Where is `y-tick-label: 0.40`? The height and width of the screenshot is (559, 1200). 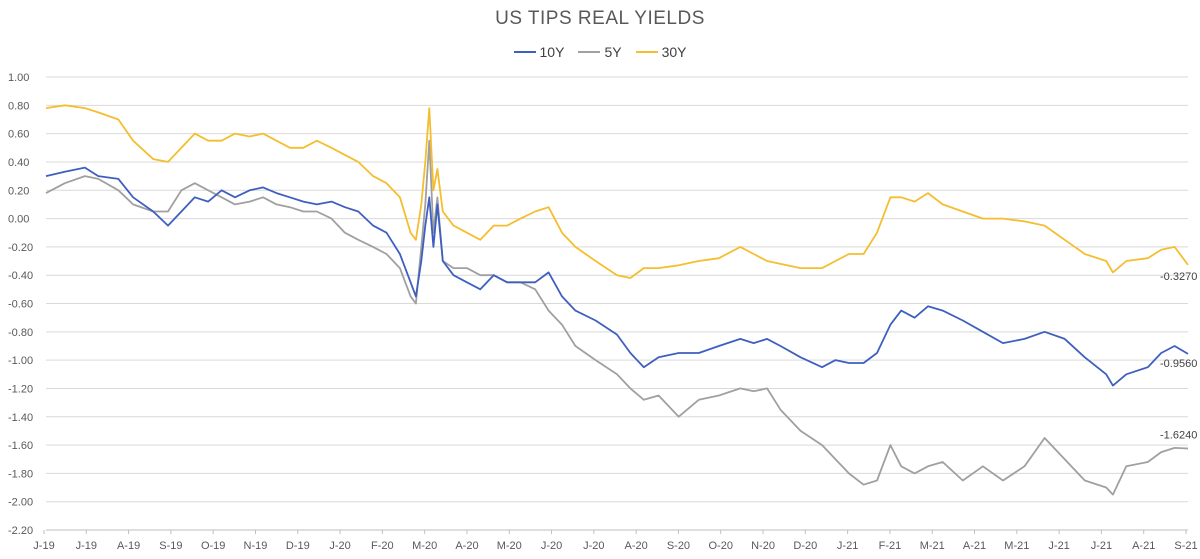 y-tick-label: 0.40 is located at coordinates (18, 163).